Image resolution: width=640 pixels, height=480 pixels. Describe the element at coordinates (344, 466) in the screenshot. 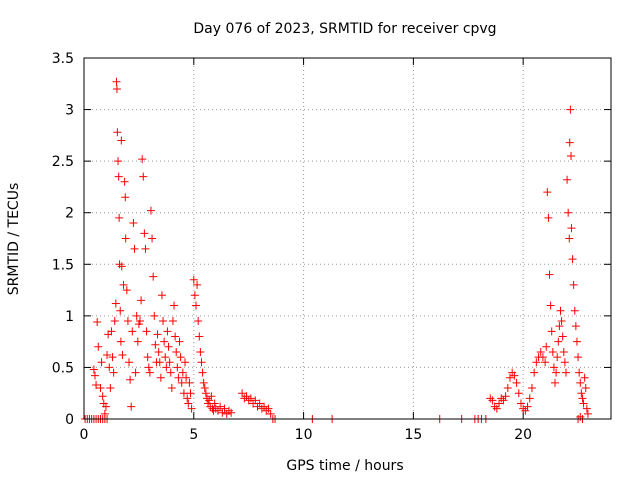

I see `x-axis-label: GPS time / hours` at that location.